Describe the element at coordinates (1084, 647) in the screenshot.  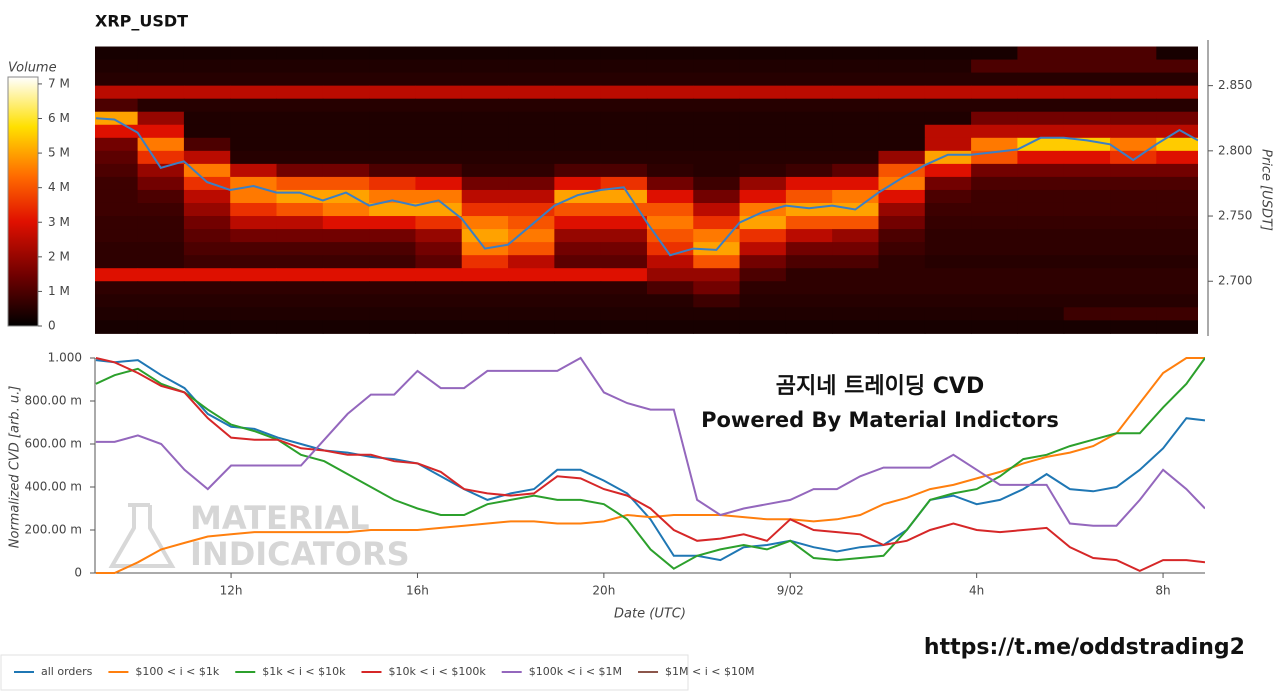
I see `footer-link: https://t.me/oddstrading2` at that location.